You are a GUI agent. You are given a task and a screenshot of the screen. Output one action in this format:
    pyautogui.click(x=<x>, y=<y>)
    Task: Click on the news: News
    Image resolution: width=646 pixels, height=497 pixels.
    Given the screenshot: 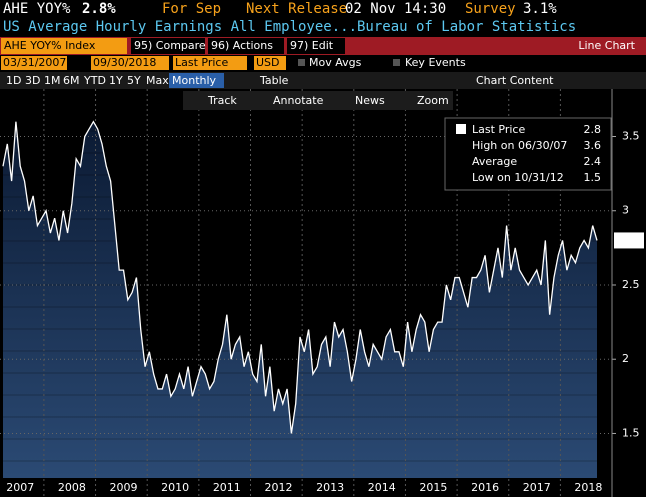 What is the action you would take?
    pyautogui.click(x=370, y=100)
    